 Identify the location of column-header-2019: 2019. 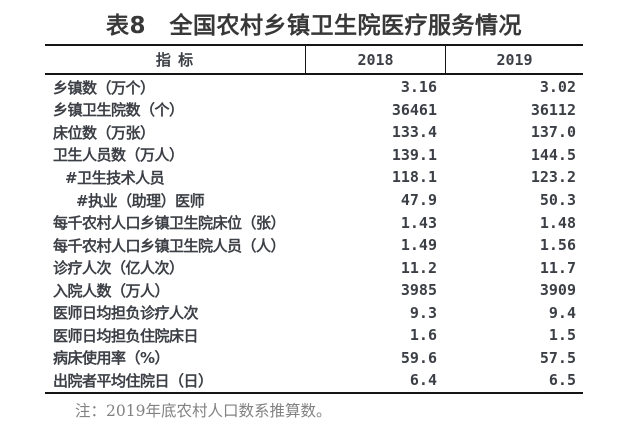
(514, 59).